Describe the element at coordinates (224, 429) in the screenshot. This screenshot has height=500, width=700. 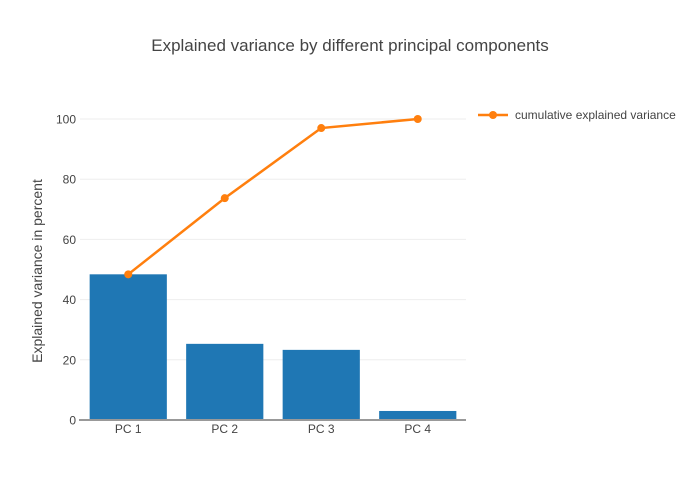
I see `x-tick-label-pc-2: PC 2` at that location.